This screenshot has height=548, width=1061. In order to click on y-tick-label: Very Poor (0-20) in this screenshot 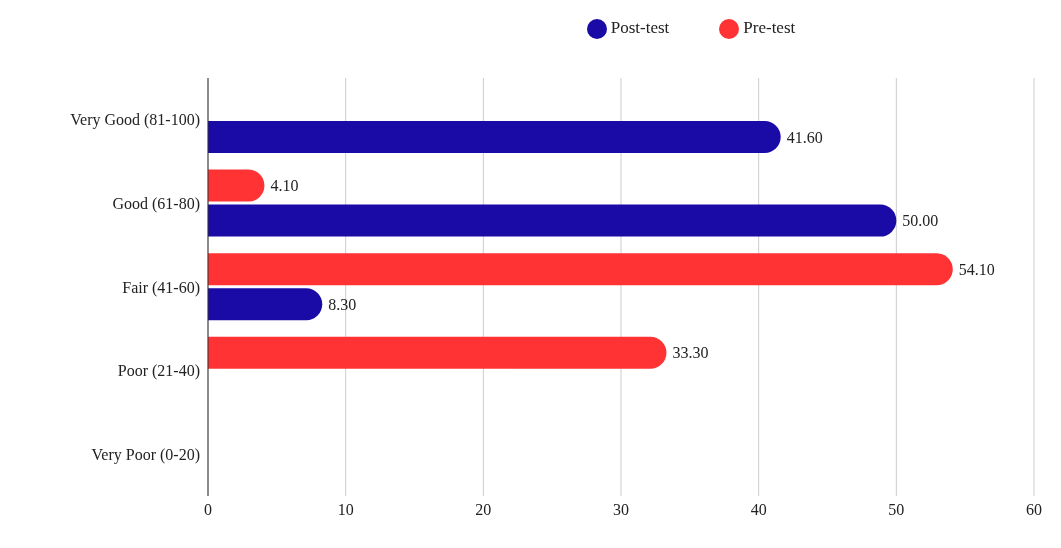, I will do `click(145, 454)`.